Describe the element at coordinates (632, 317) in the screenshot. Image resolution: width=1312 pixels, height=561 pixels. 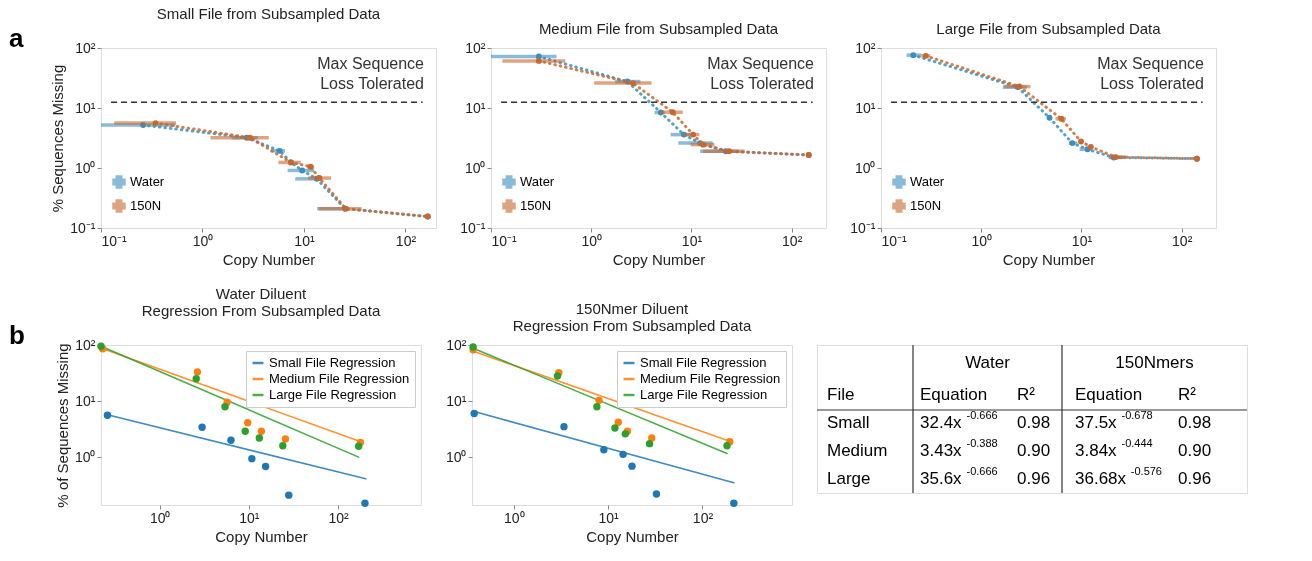
I see `chart-title: 150Nmer Diluent Regression From Subsampled Data` at that location.